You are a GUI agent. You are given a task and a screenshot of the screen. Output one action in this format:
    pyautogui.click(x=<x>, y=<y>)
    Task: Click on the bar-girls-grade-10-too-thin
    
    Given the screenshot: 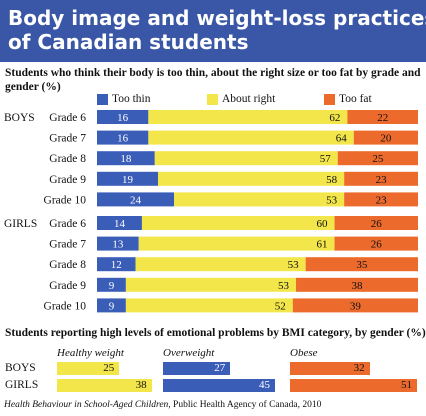 What is the action you would take?
    pyautogui.click(x=111, y=305)
    